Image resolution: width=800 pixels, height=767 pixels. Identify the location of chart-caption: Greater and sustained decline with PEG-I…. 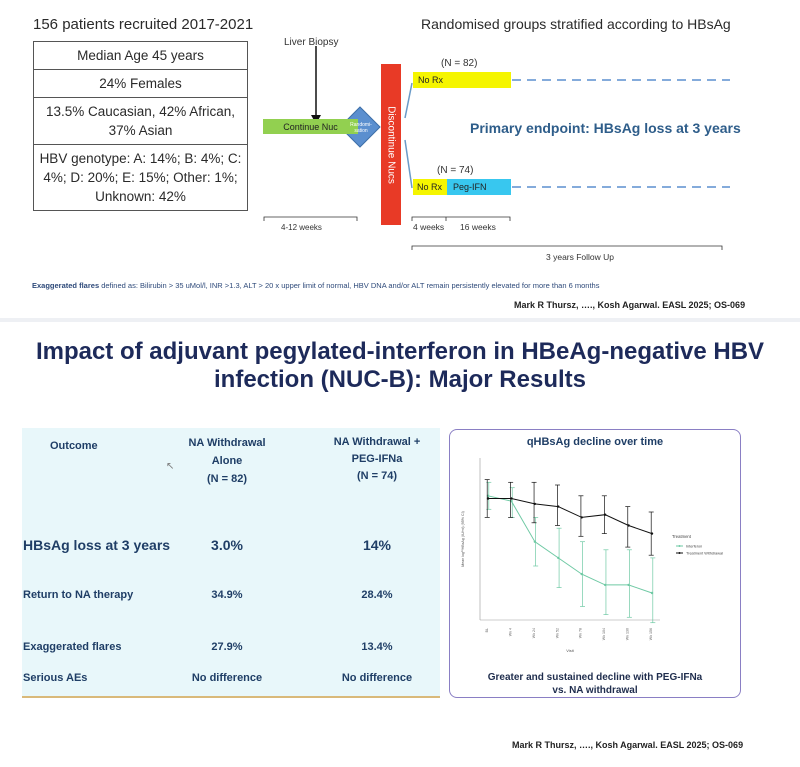
(595, 684).